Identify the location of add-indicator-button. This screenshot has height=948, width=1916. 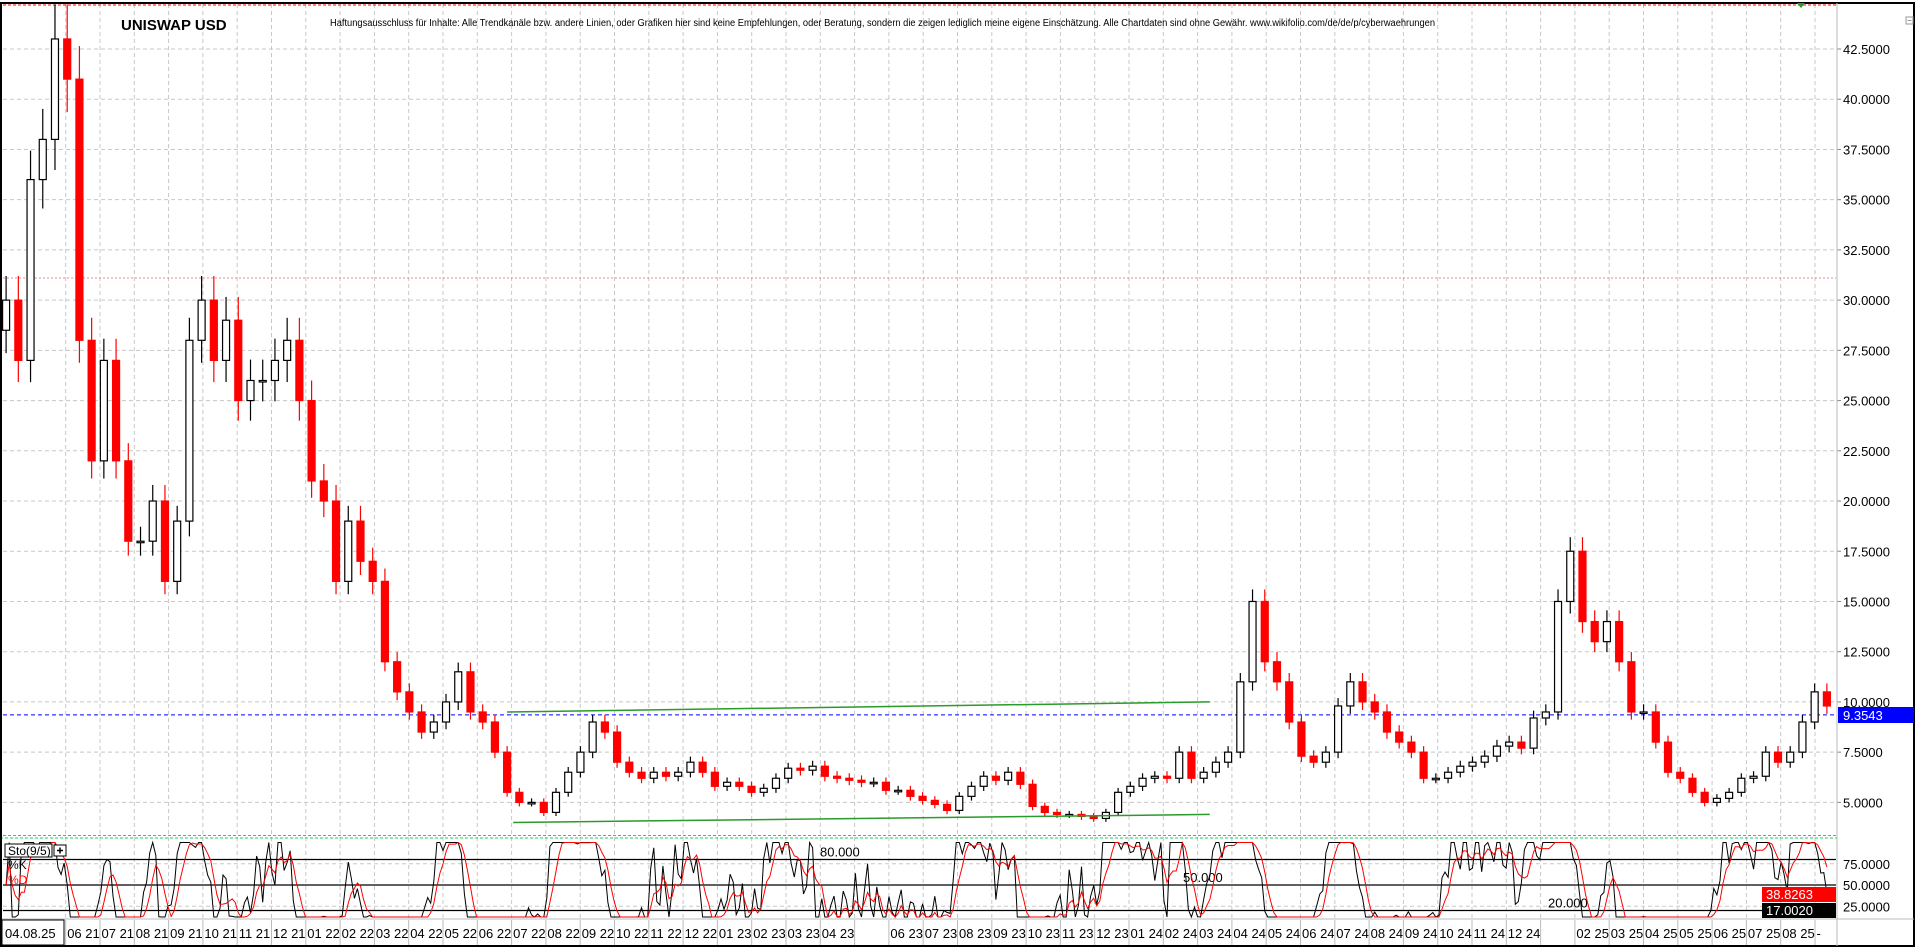
(60, 850).